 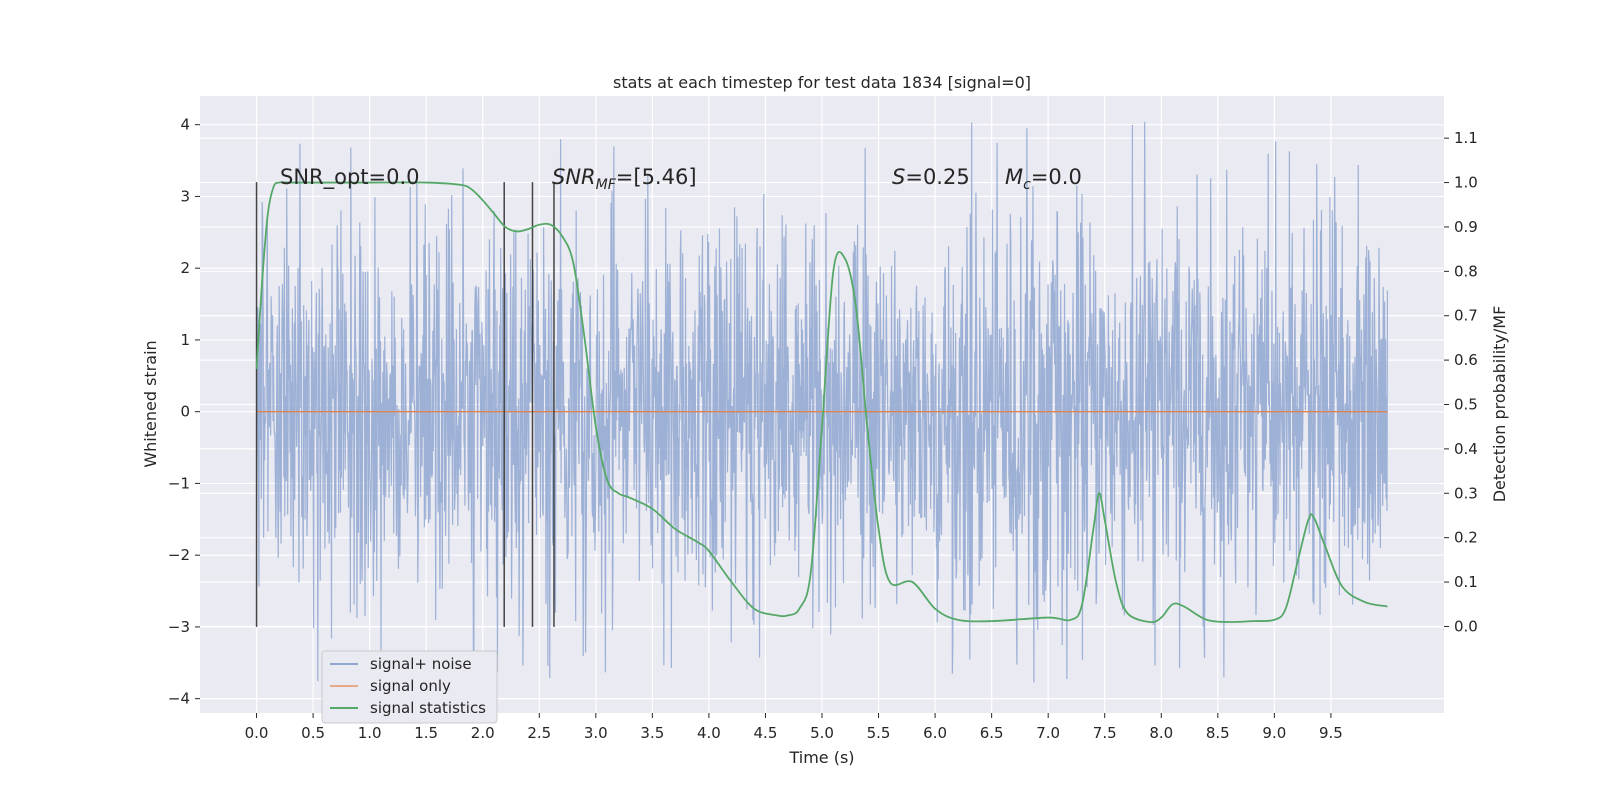 I want to click on y-left-tick-label-5: 1, so click(x=185, y=340).